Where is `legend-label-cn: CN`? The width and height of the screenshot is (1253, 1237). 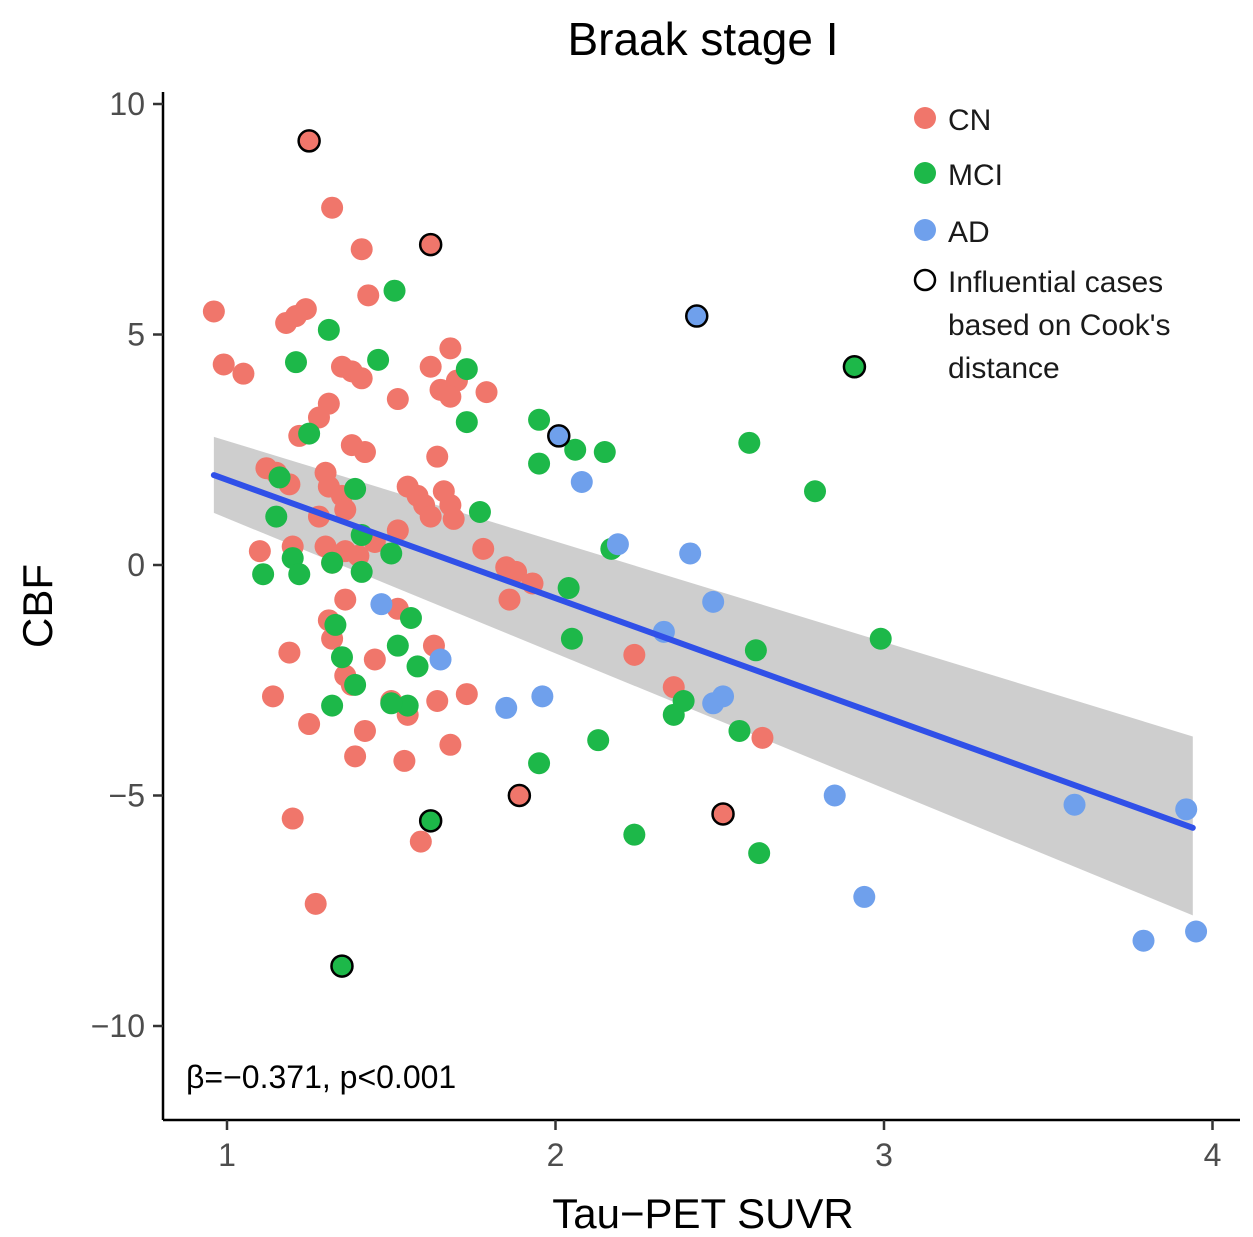 legend-label-cn: CN is located at coordinates (969, 120).